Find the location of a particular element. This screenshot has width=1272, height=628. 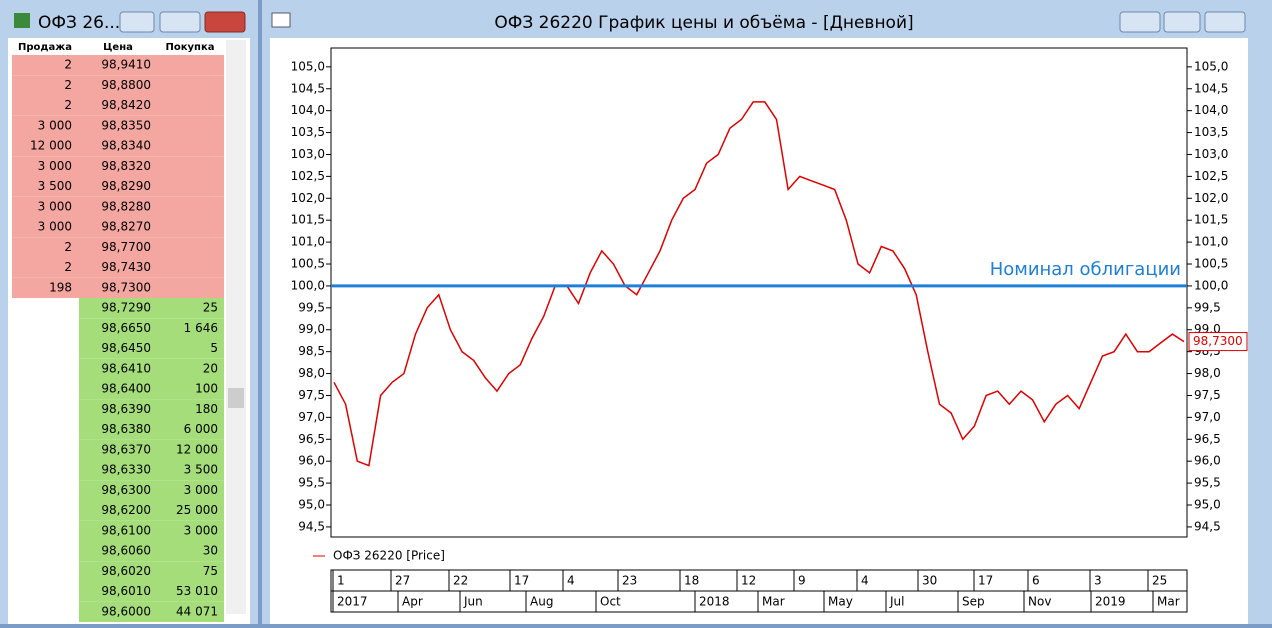

month-label: Aug is located at coordinates (541, 602).